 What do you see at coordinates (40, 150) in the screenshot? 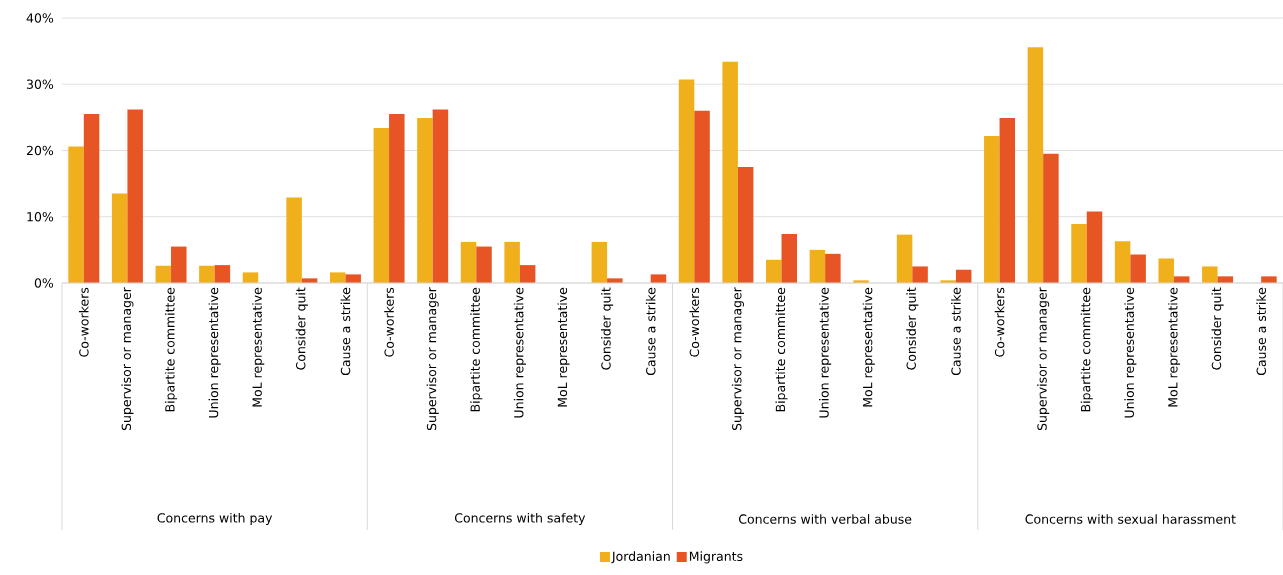
I see `y-tick-label: 20%` at bounding box center [40, 150].